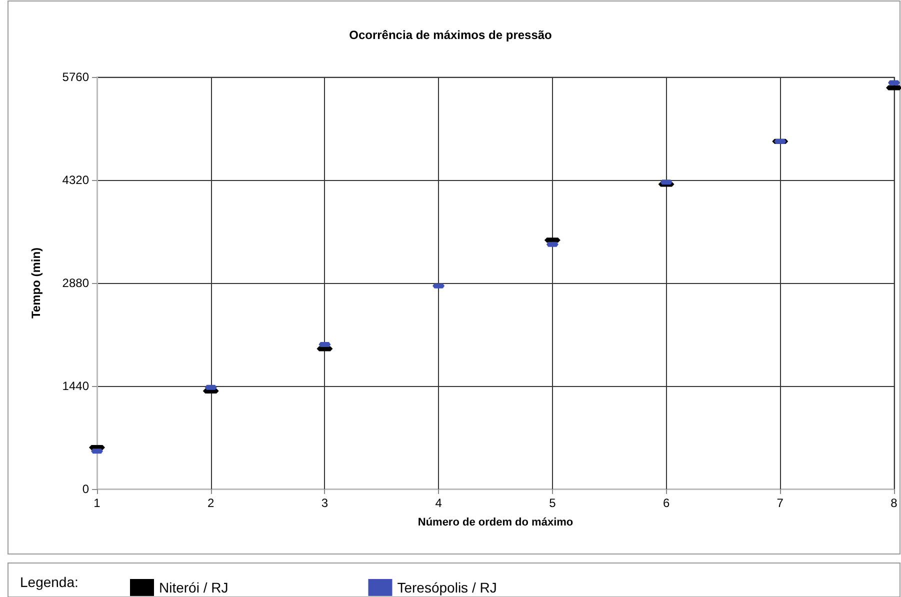  What do you see at coordinates (666, 503) in the screenshot?
I see `x-tick-label: 6` at bounding box center [666, 503].